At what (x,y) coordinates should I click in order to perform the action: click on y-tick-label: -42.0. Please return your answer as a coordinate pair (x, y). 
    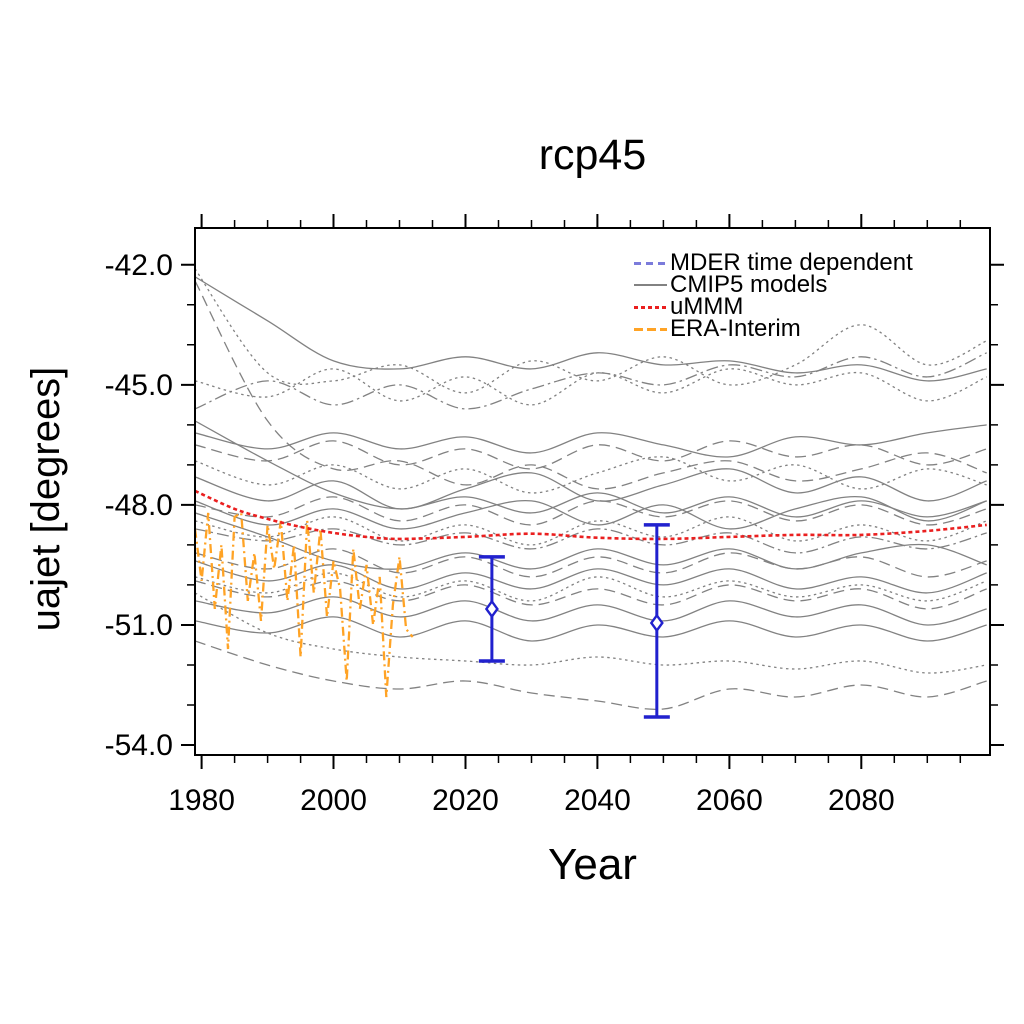
    Looking at the image, I should click on (139, 265).